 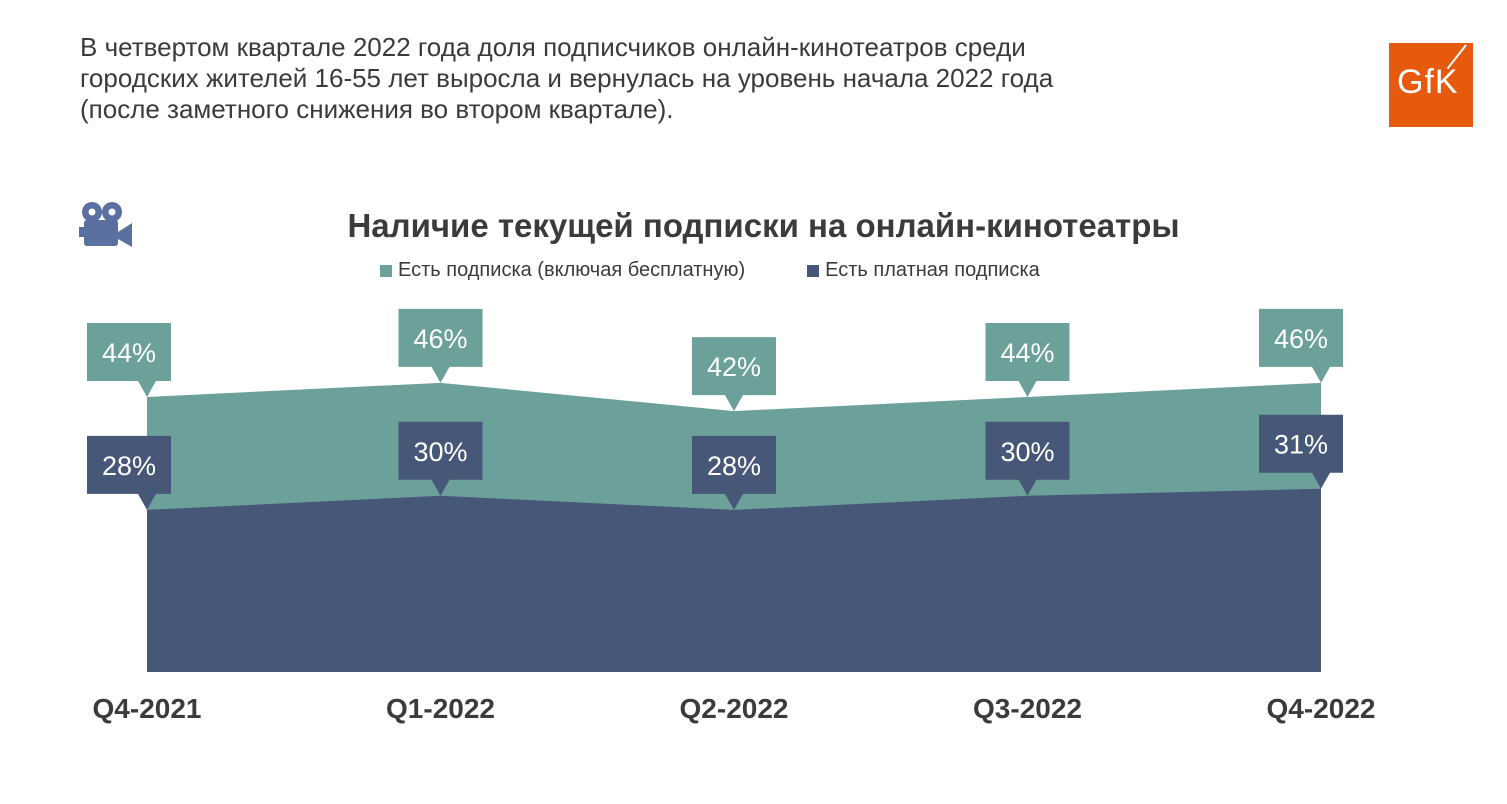 I want to click on data-label-s0-2: 42%, so click(x=734, y=374).